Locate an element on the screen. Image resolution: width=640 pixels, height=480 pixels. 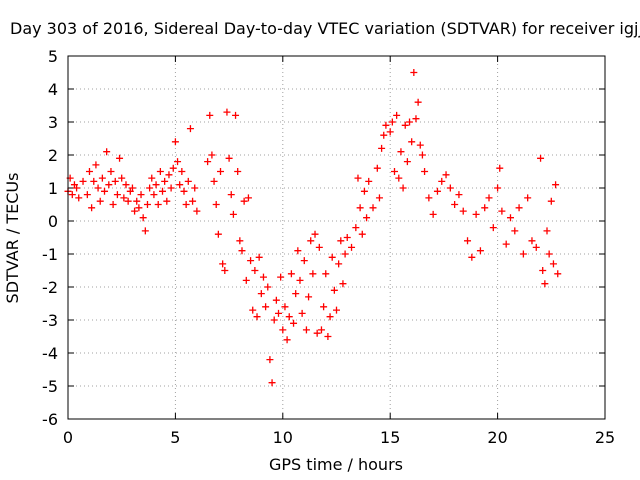
x-tick-label: 10 is located at coordinates (283, 437).